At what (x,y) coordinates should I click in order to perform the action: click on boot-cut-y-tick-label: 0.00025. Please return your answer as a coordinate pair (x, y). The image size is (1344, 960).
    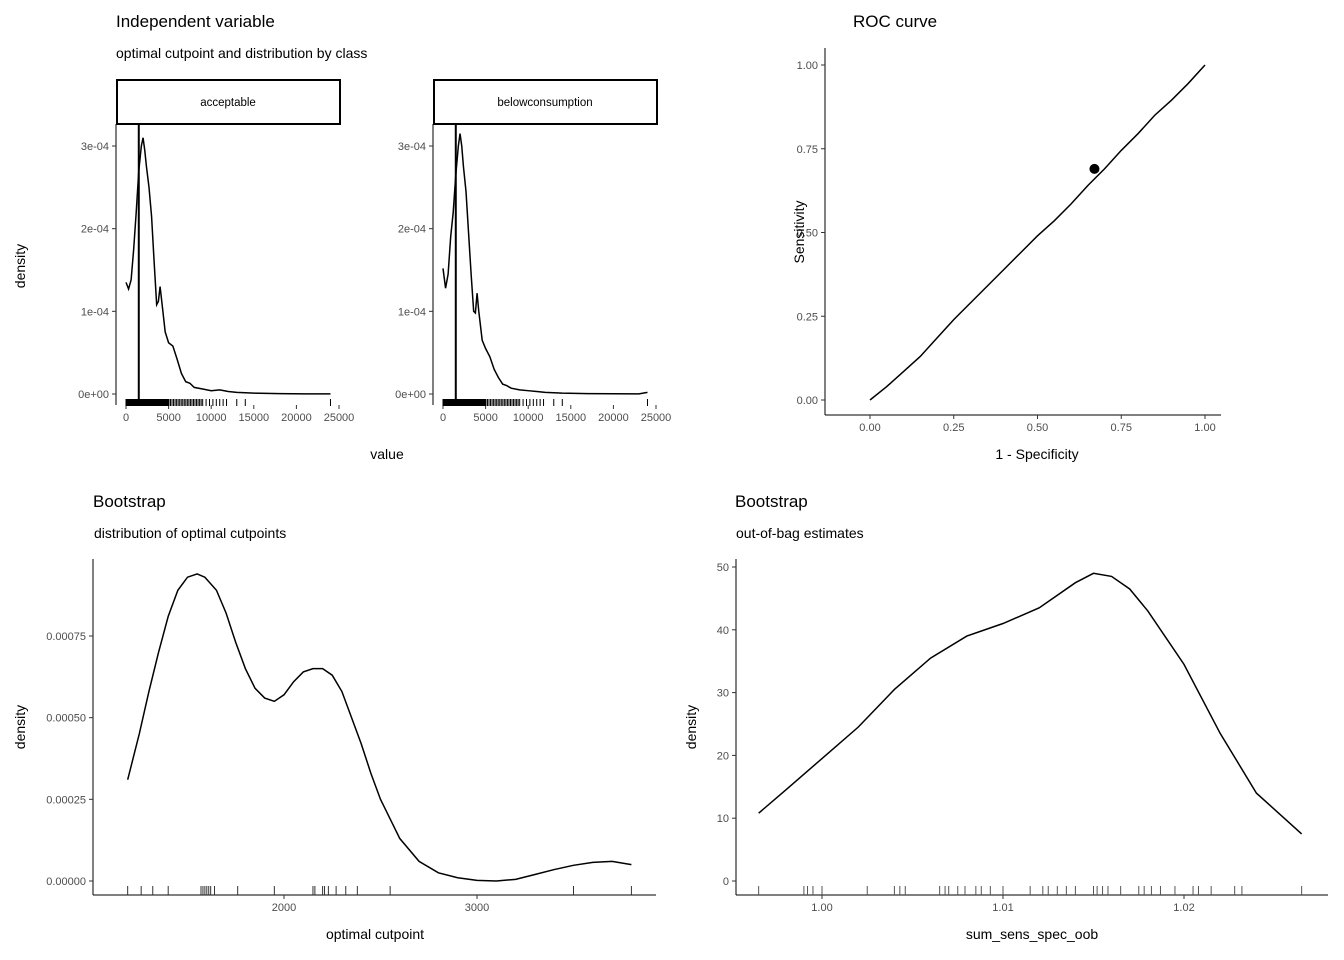
    Looking at the image, I should click on (66, 800).